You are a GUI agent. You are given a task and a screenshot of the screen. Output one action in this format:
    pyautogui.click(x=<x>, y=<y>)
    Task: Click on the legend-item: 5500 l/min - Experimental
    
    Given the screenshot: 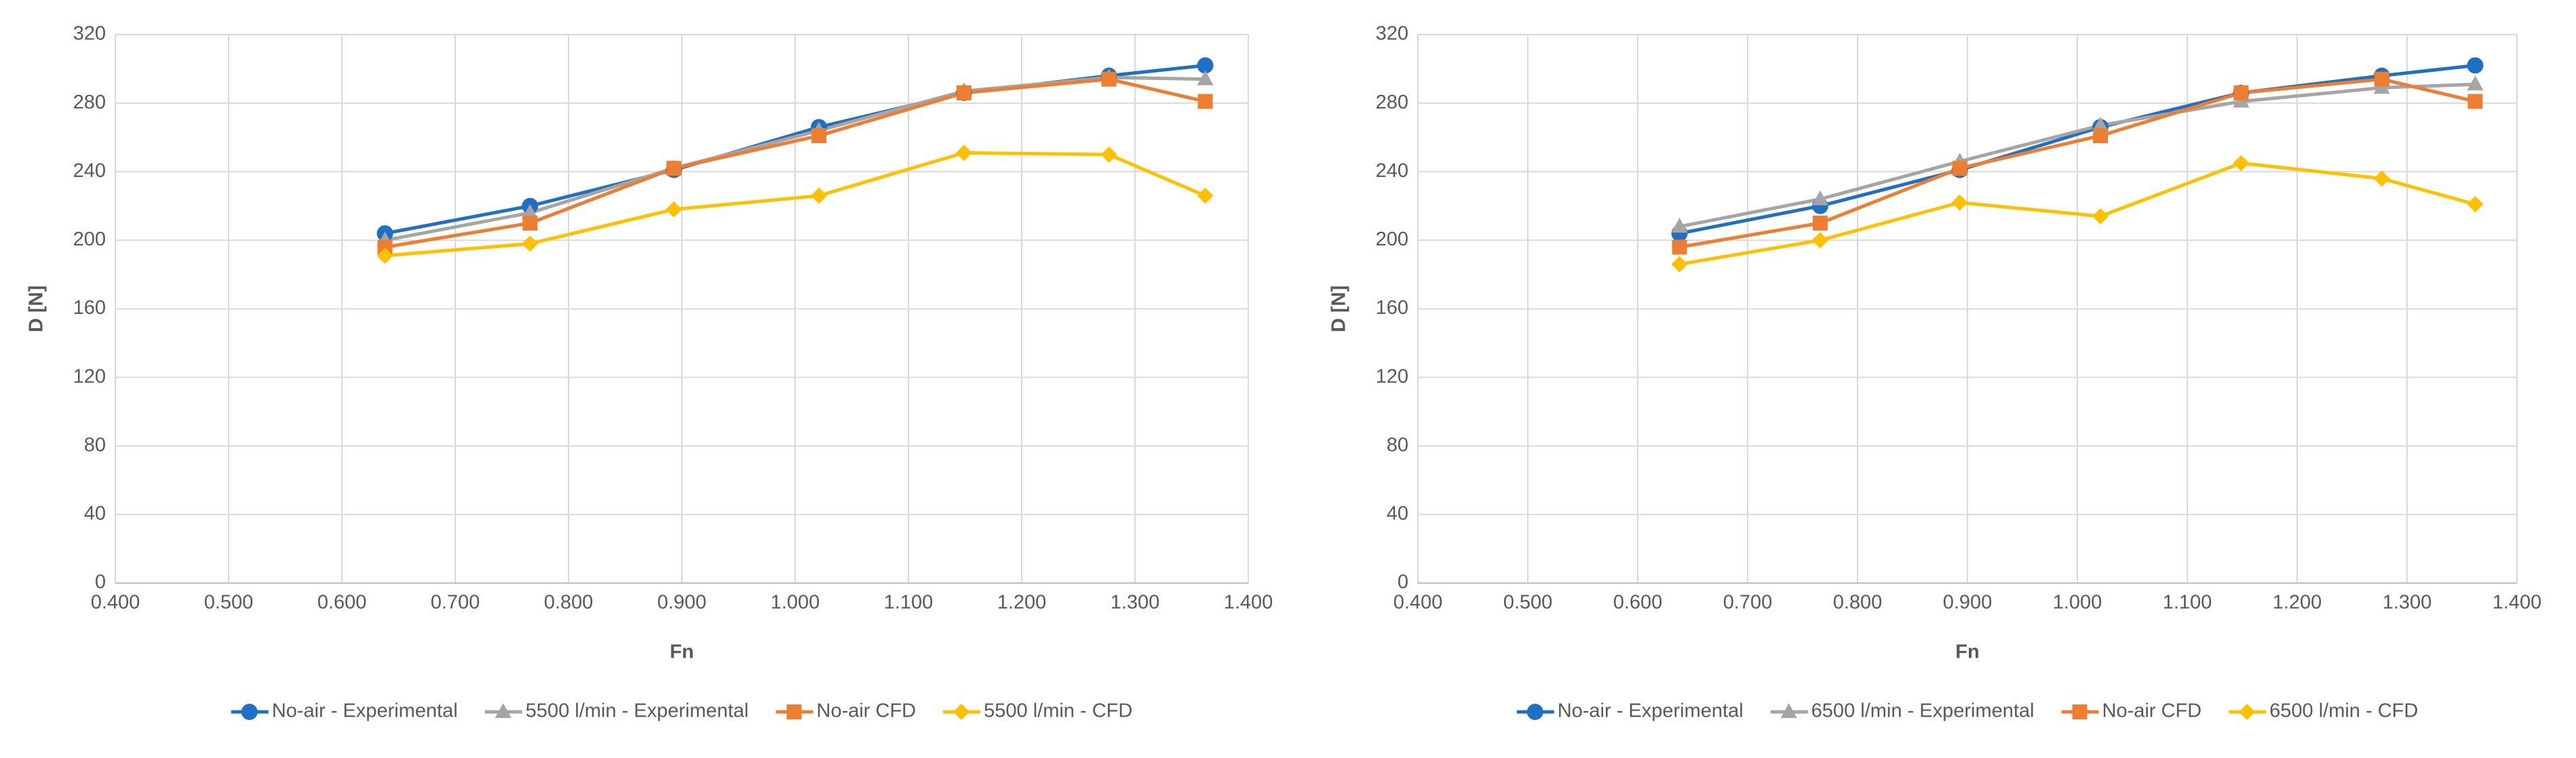 What is the action you would take?
    pyautogui.click(x=616, y=711)
    